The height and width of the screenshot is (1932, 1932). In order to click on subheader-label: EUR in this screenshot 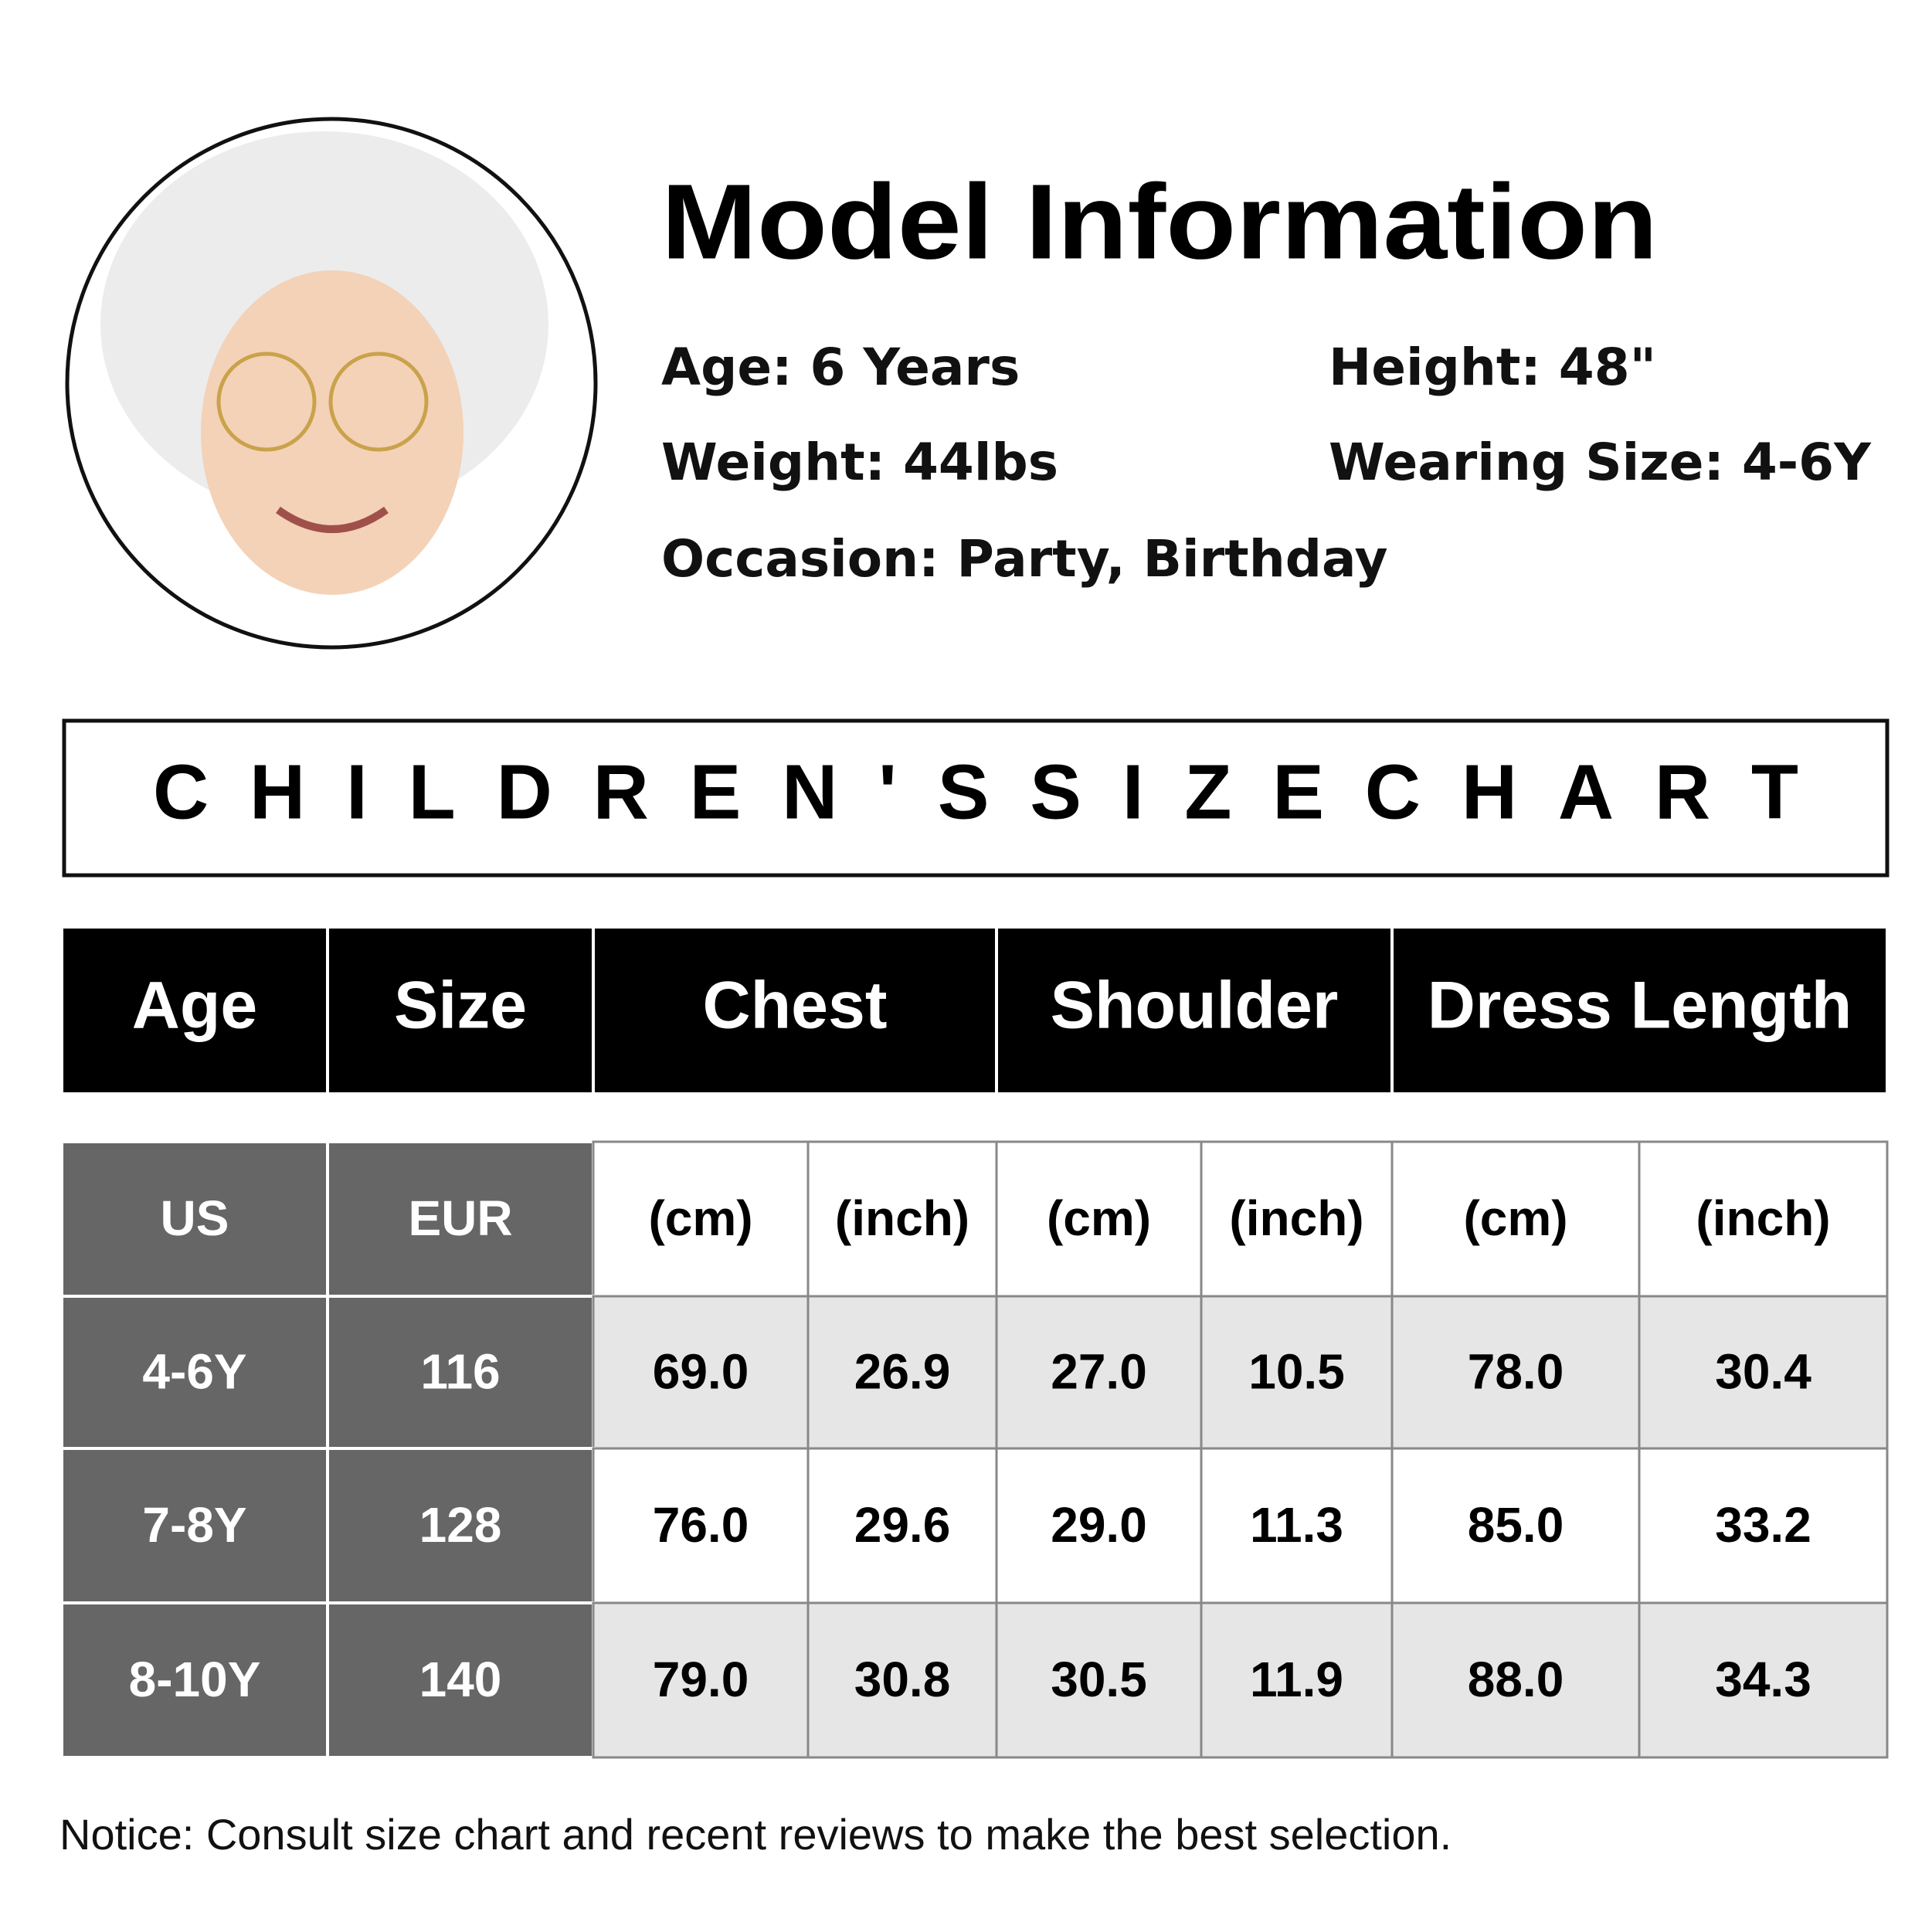, I will do `click(460, 1218)`.